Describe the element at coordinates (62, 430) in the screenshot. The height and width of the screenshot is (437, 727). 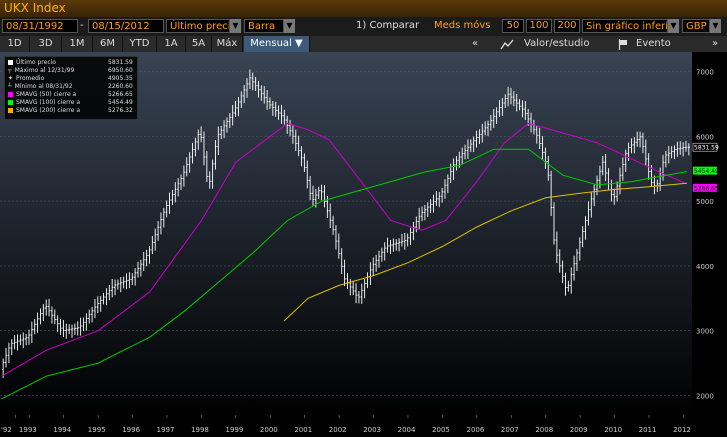
I see `x-tick-label: 1994` at that location.